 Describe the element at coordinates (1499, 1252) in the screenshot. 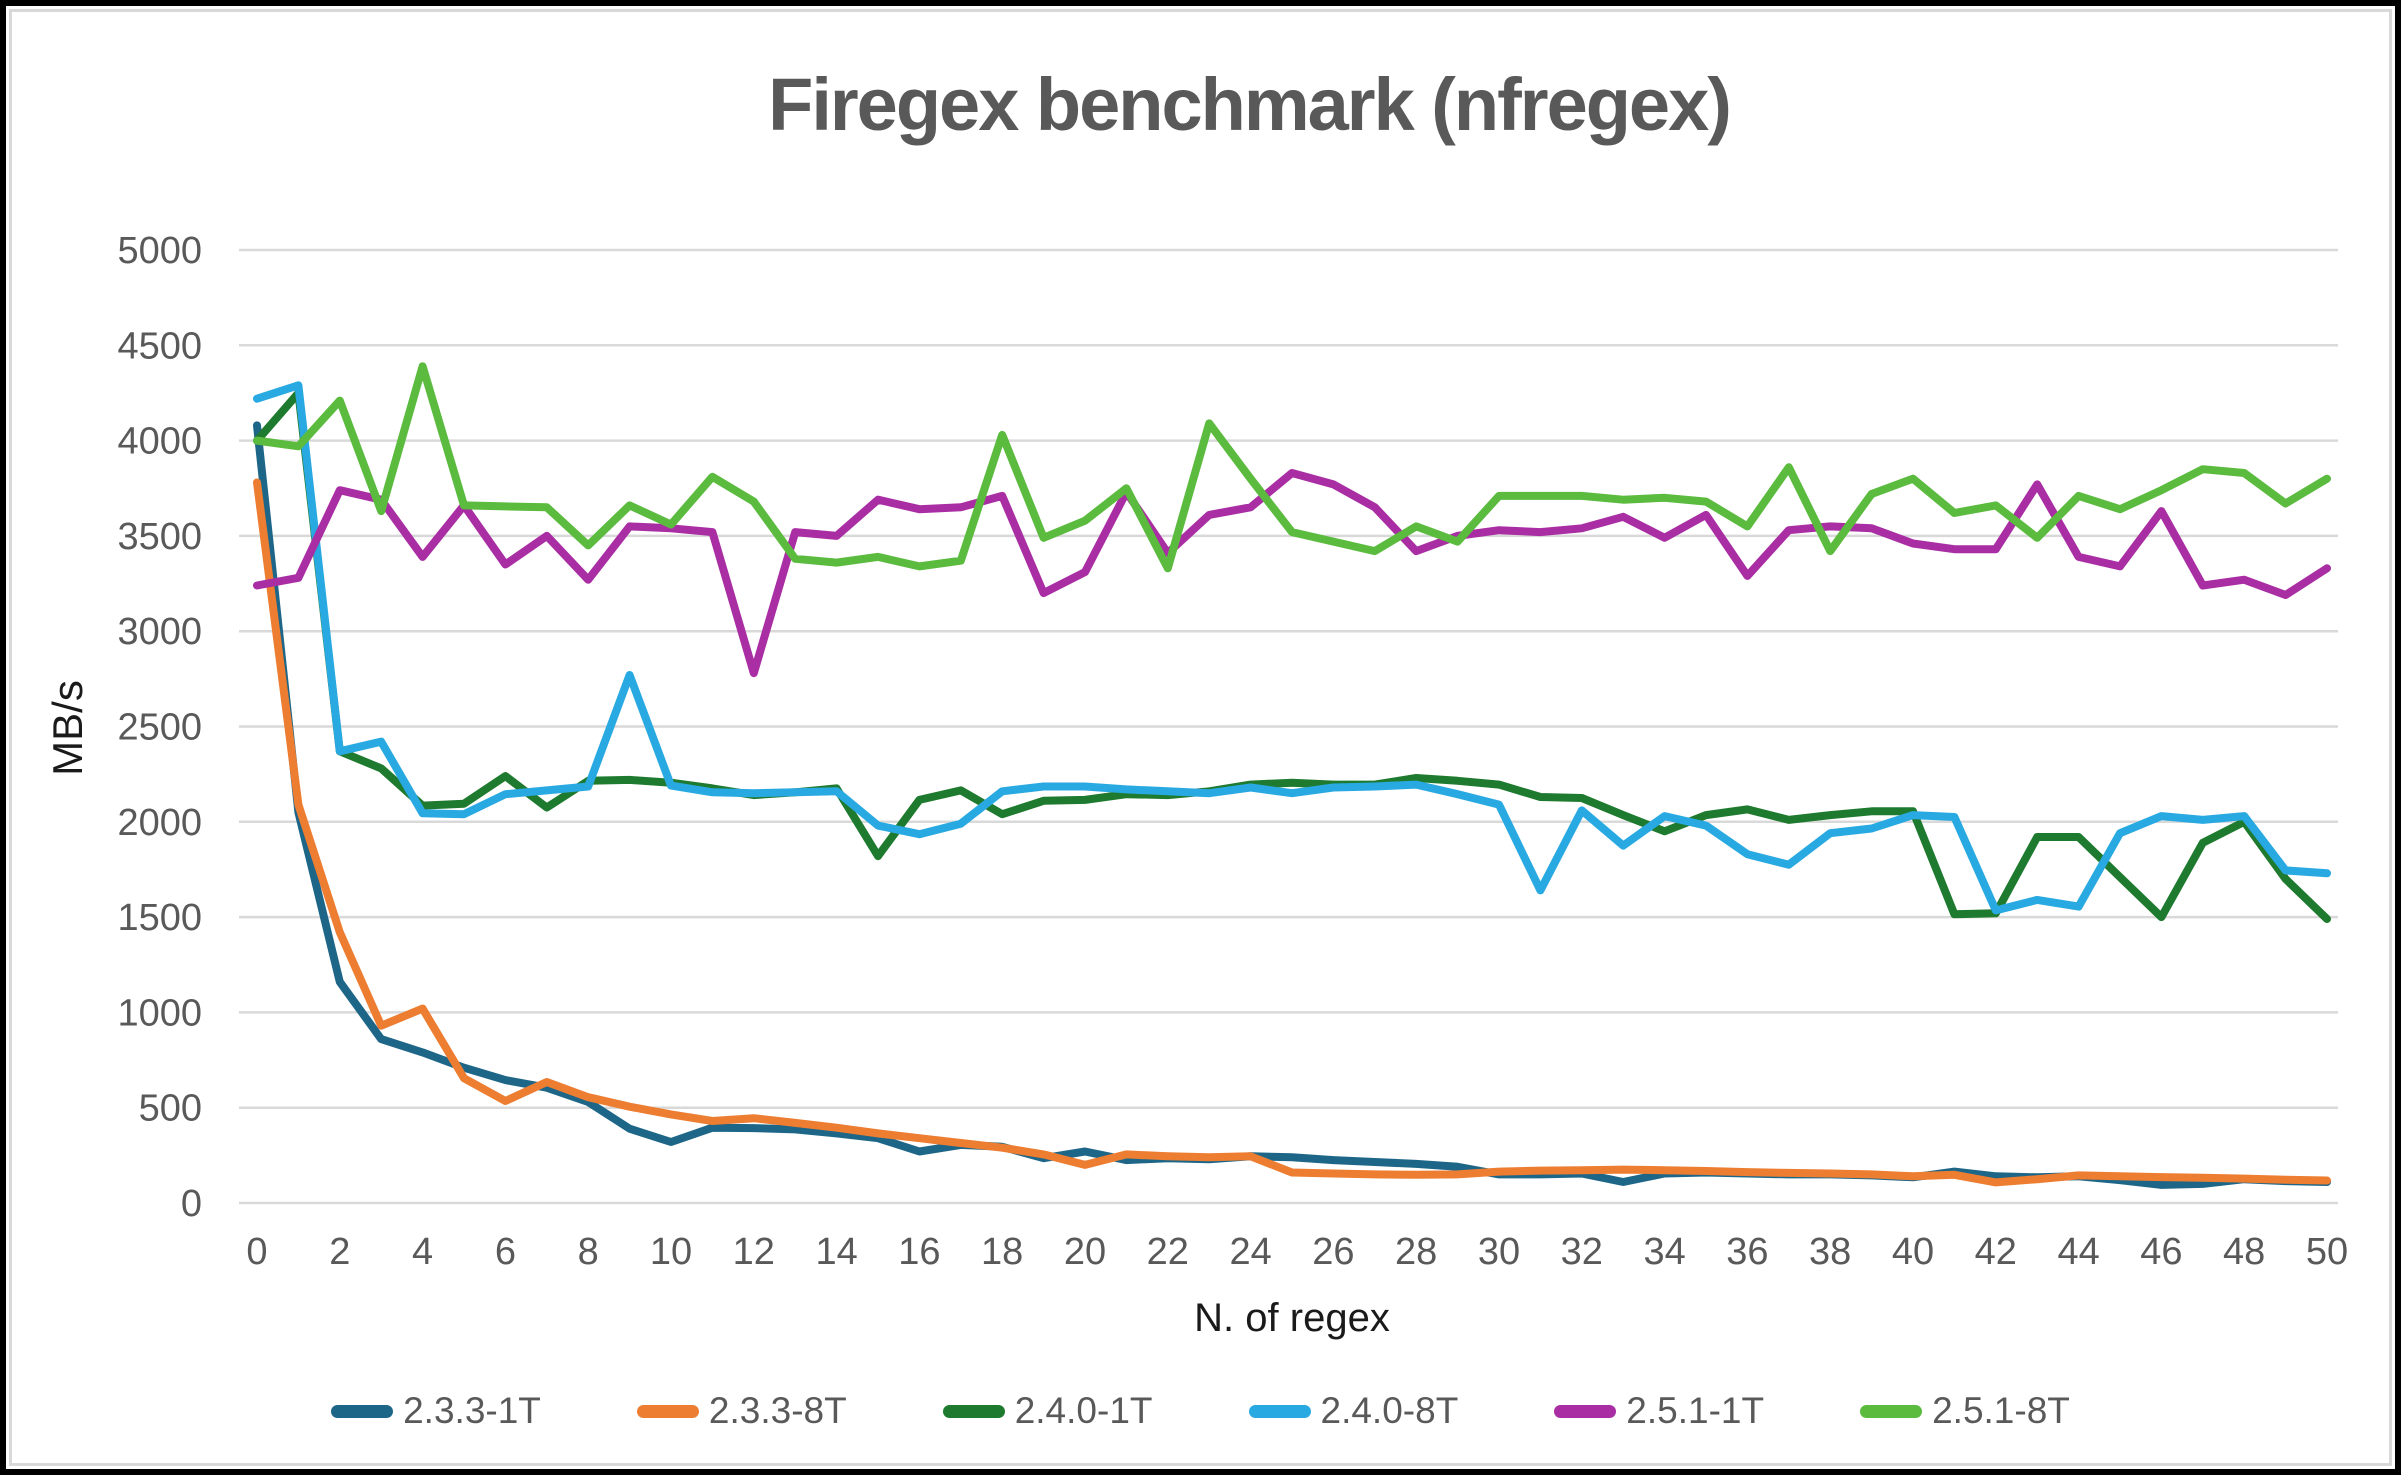

I see `x-tick-label-30: 30` at that location.